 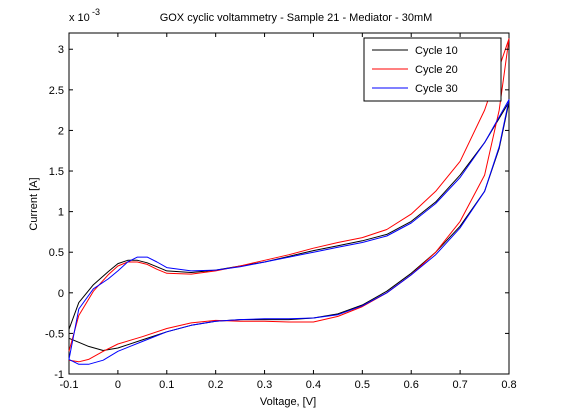 I want to click on y-exponent-base: x 10, so click(x=79, y=18).